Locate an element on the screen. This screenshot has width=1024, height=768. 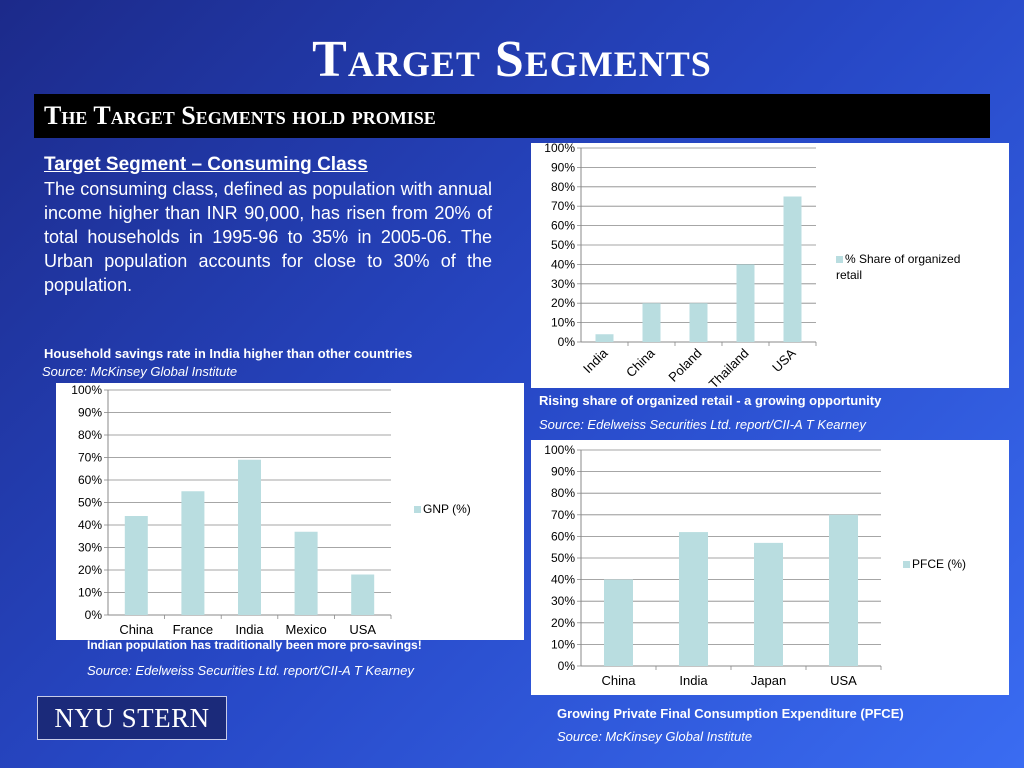
chart-background is located at coordinates (770, 265).